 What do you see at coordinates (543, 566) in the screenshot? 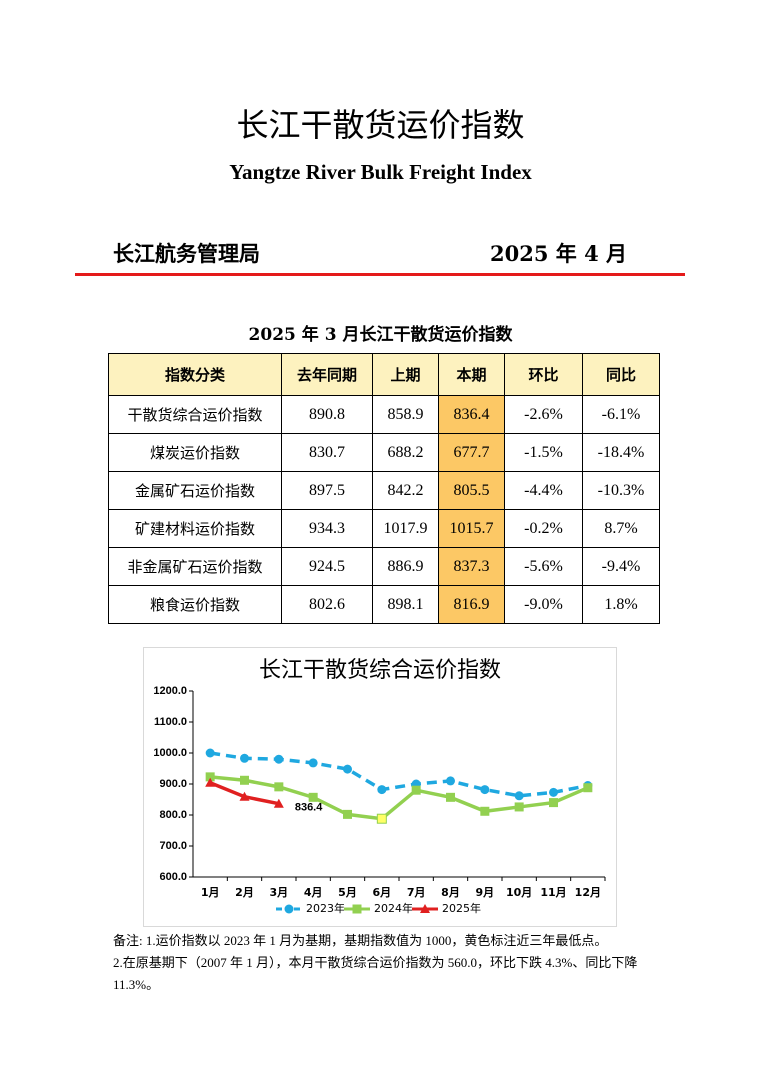
I see `table-cell: -5.6%` at bounding box center [543, 566].